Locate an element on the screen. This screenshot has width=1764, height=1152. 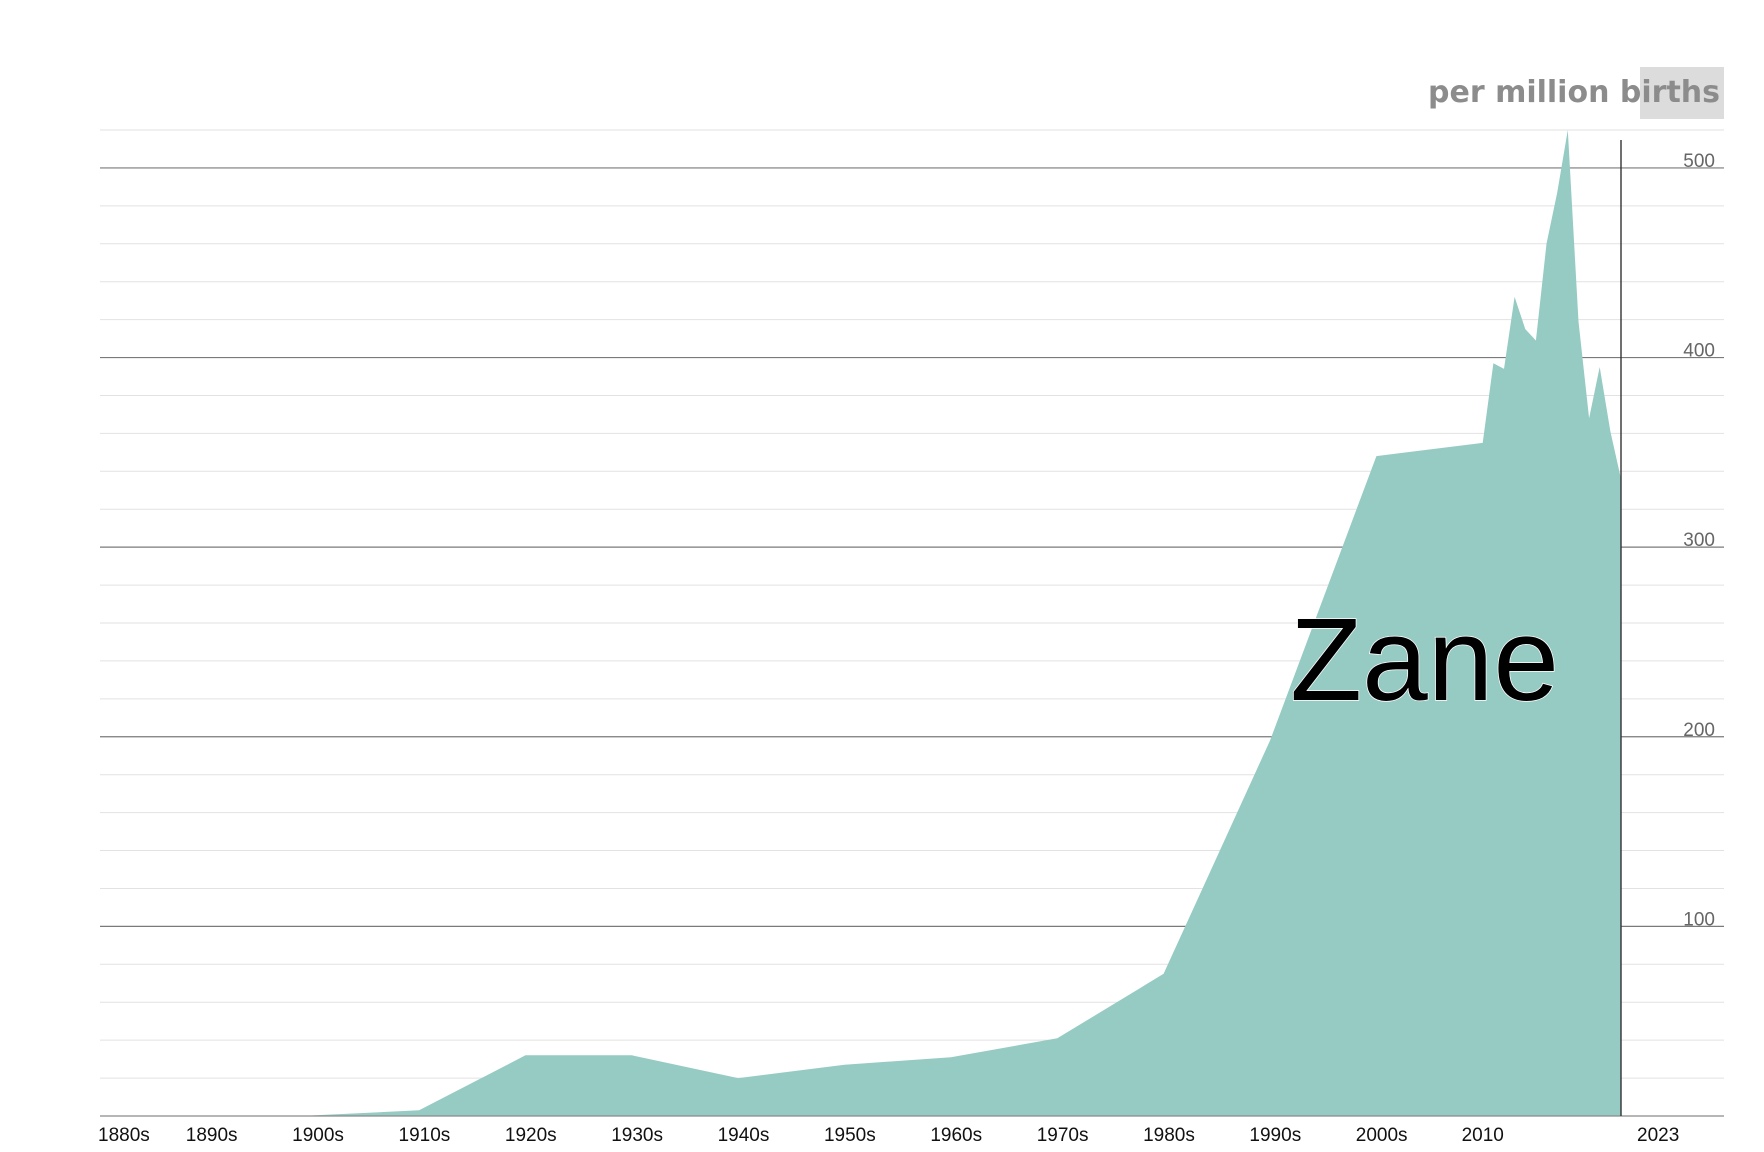
units-label-highlighted-word: births is located at coordinates (1670, 92).